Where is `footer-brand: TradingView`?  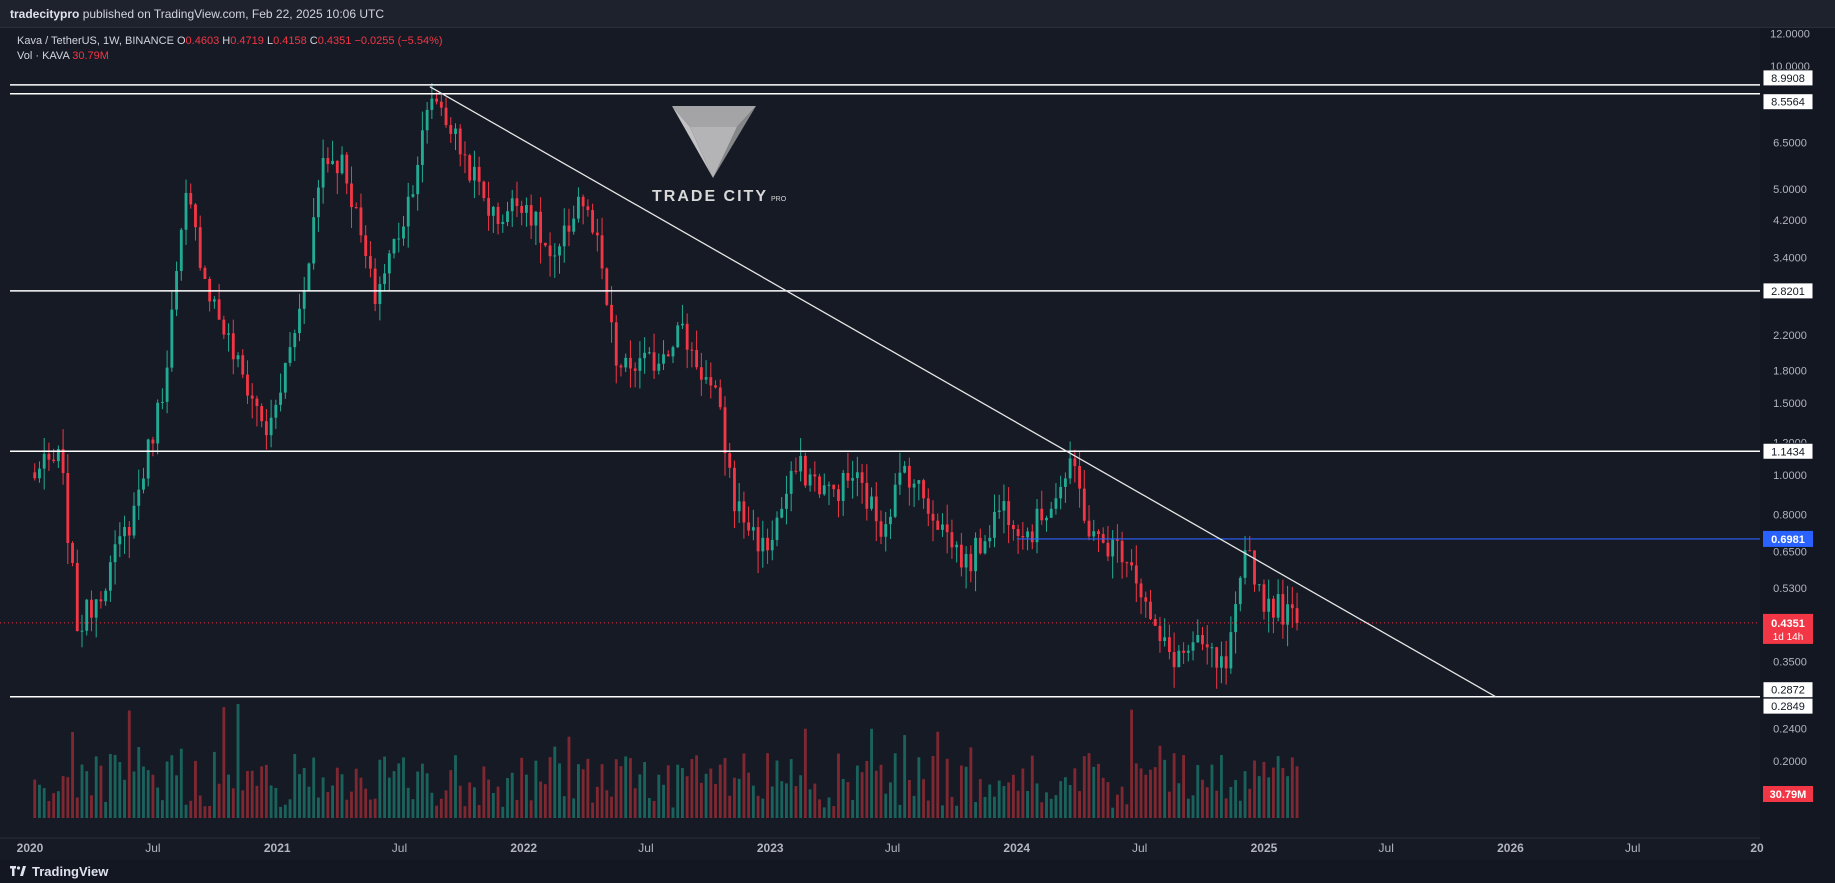 footer-brand: TradingView is located at coordinates (917, 871).